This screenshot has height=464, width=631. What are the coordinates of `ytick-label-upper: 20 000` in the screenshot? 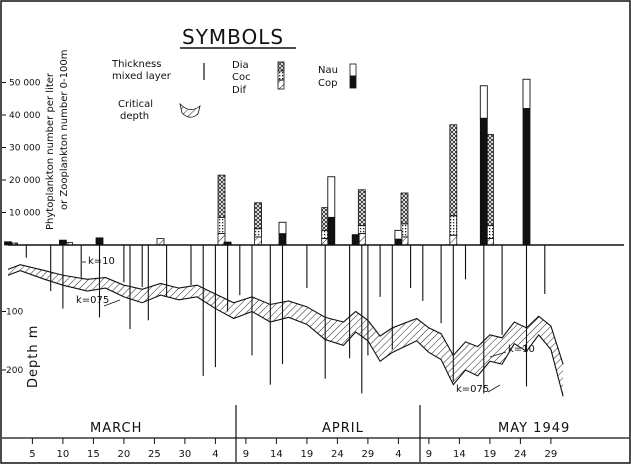 It's located at (25, 181).